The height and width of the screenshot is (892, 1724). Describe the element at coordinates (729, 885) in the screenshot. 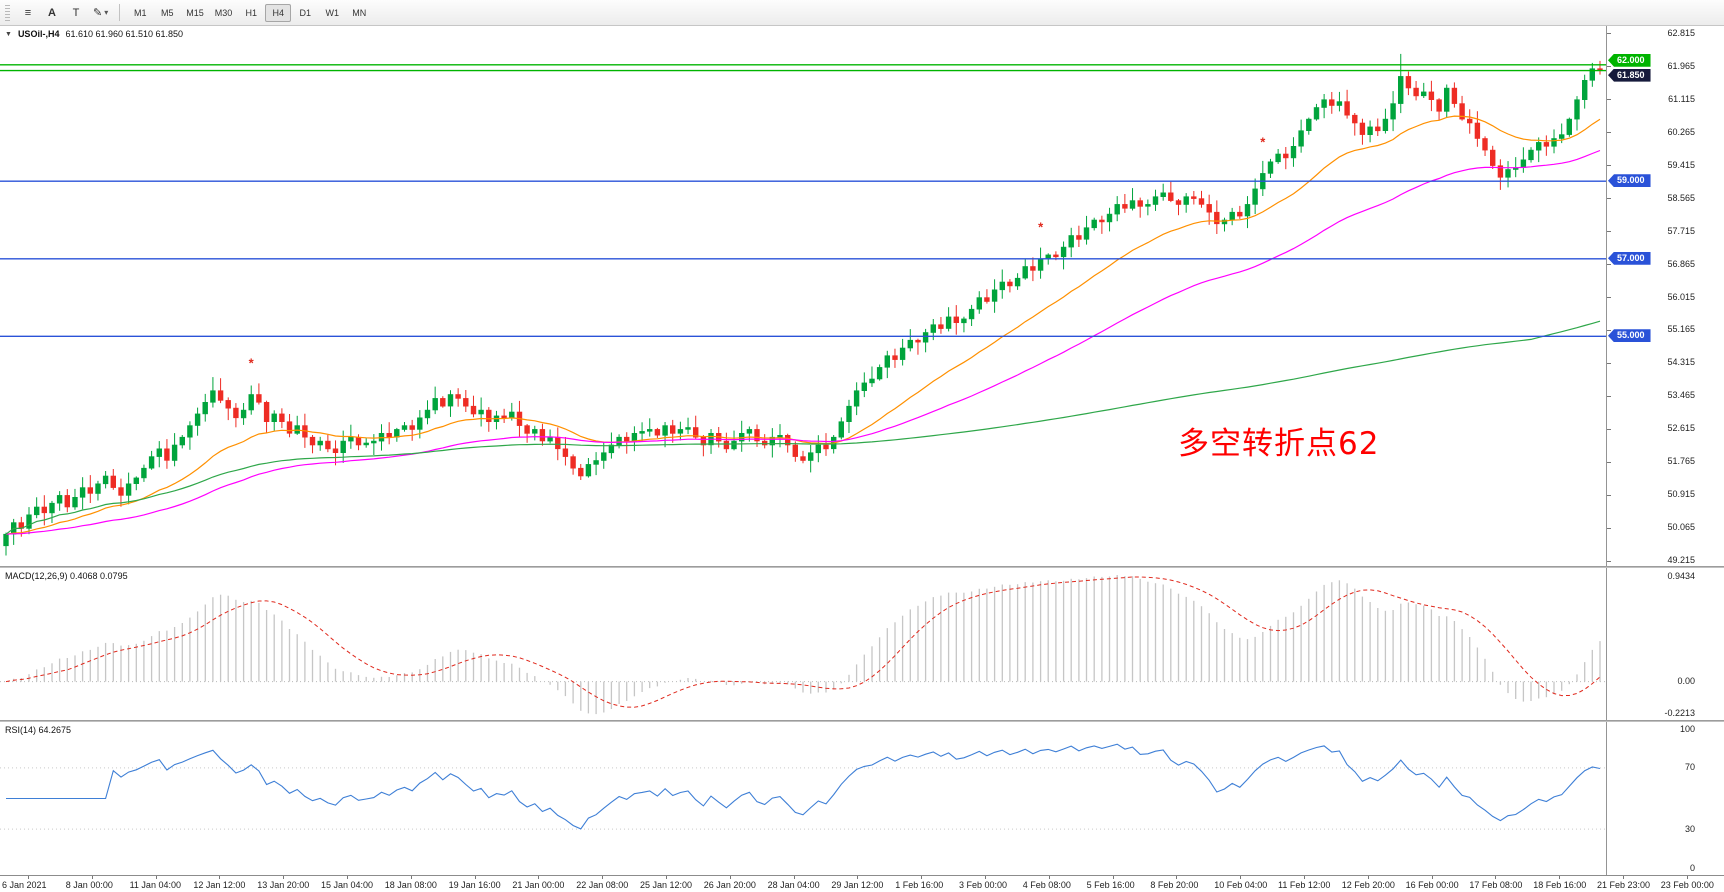

I see `time-axis-label: 26 Jan 20:00` at that location.